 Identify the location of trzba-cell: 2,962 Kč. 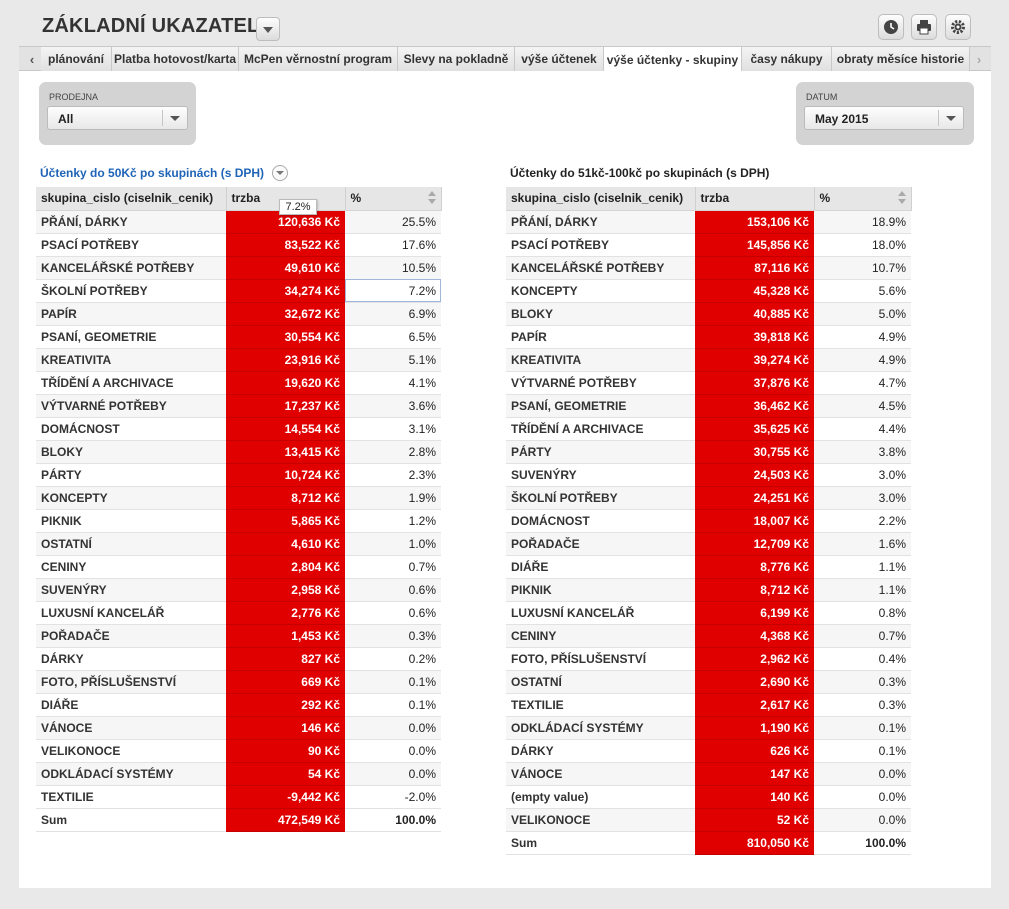
(754, 659).